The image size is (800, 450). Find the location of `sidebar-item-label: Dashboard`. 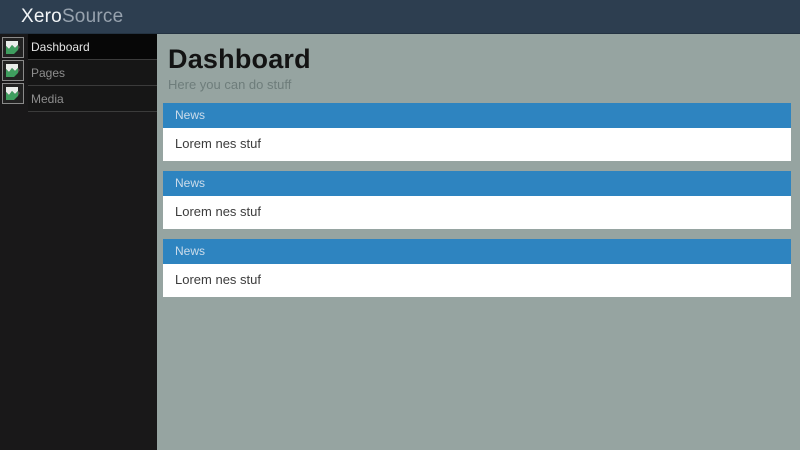

sidebar-item-label: Dashboard is located at coordinates (60, 46).